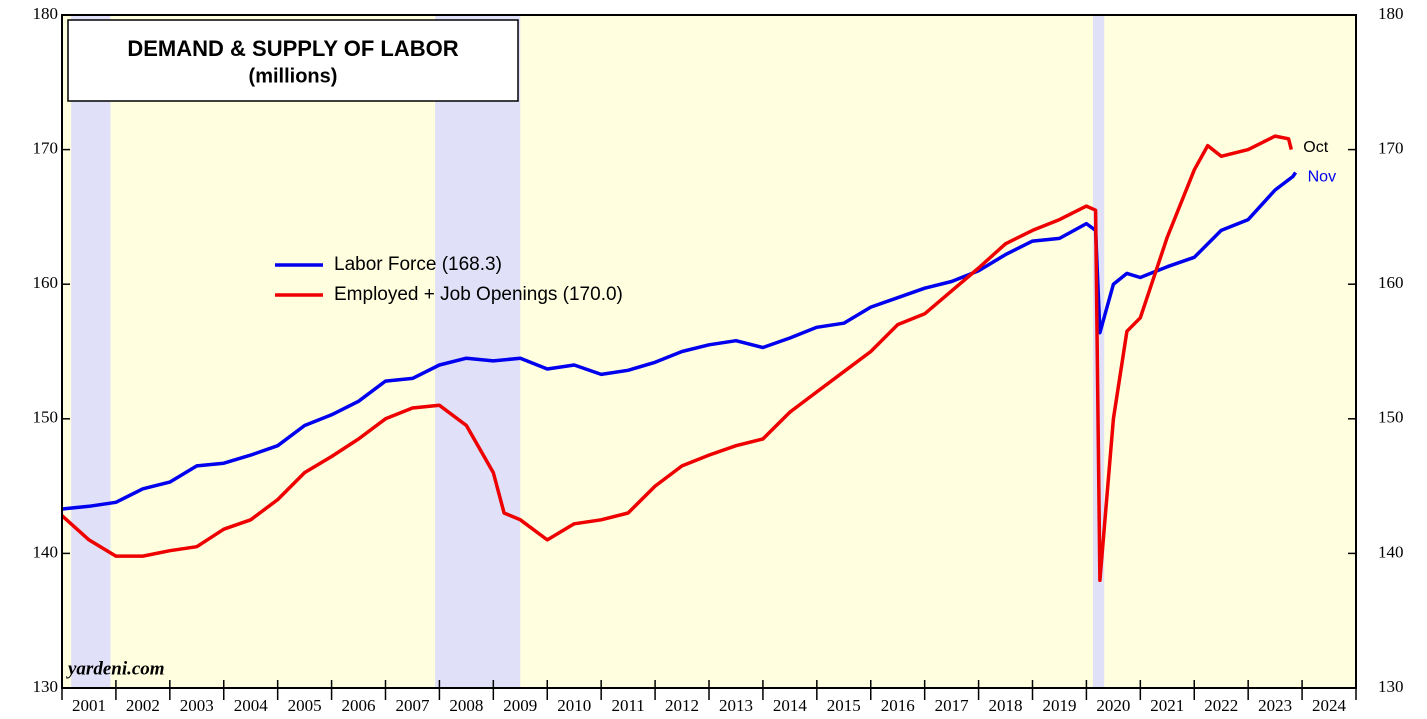  What do you see at coordinates (1391, 551) in the screenshot?
I see `y2-tick-label: 140` at bounding box center [1391, 551].